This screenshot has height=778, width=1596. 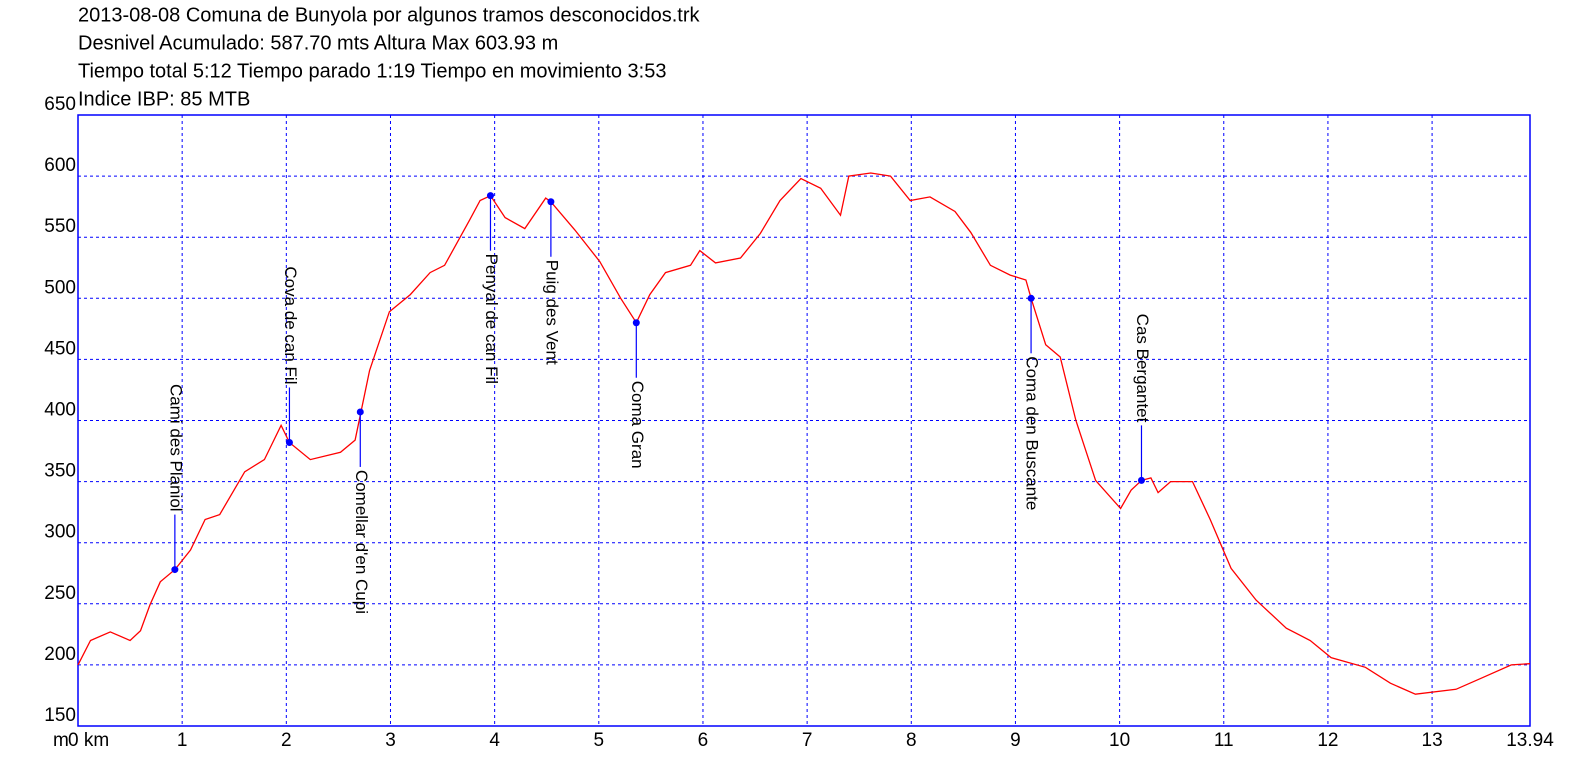 I want to click on waypoint-label: Penyal de can Fil, so click(x=491, y=319).